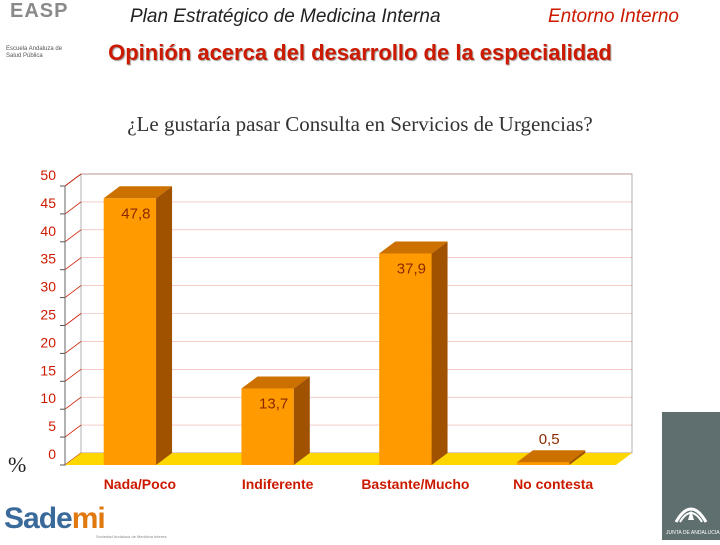 This screenshot has height=545, width=720. I want to click on y-tick-label: 25, so click(48, 315).